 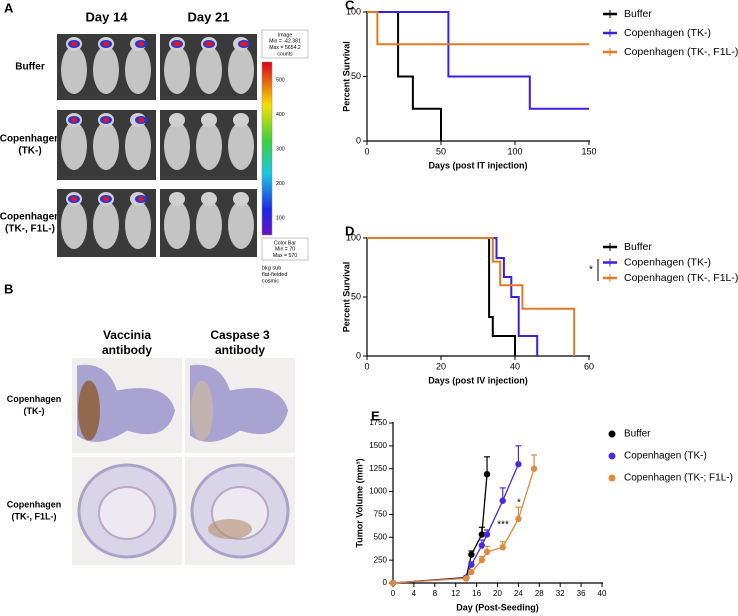 What do you see at coordinates (209, 16) in the screenshot?
I see `column-header: Day 21` at bounding box center [209, 16].